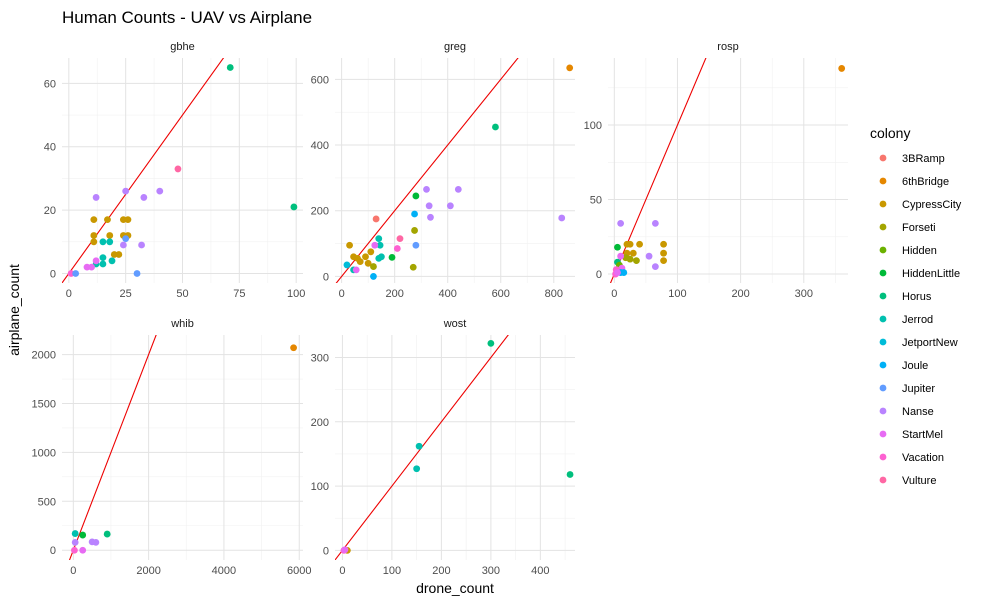  I want to click on legend-label: Horus, so click(917, 297).